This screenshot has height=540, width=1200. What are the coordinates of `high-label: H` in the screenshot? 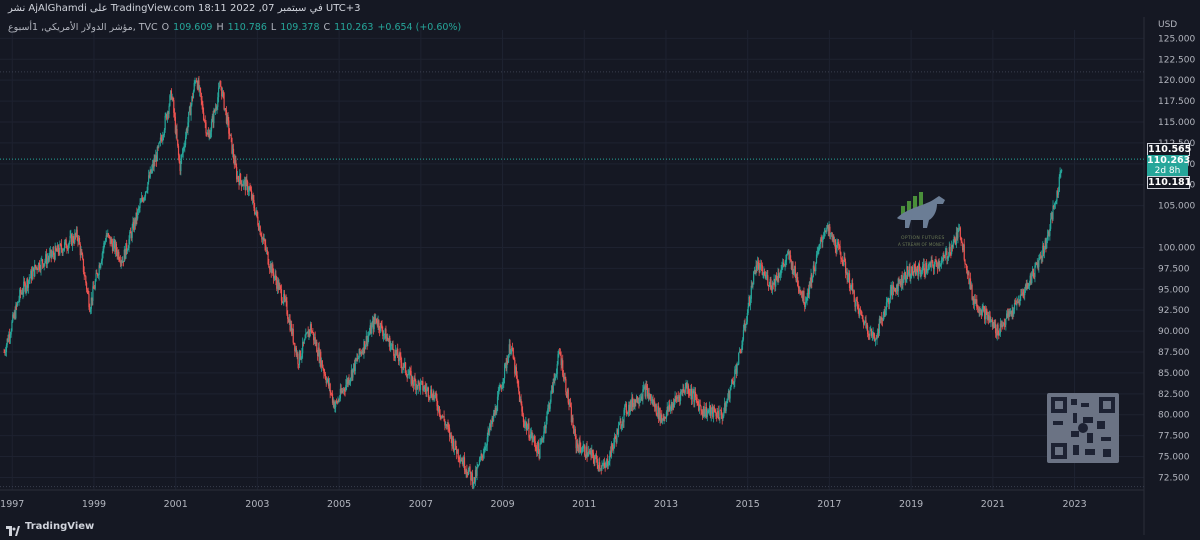 It's located at (220, 27).